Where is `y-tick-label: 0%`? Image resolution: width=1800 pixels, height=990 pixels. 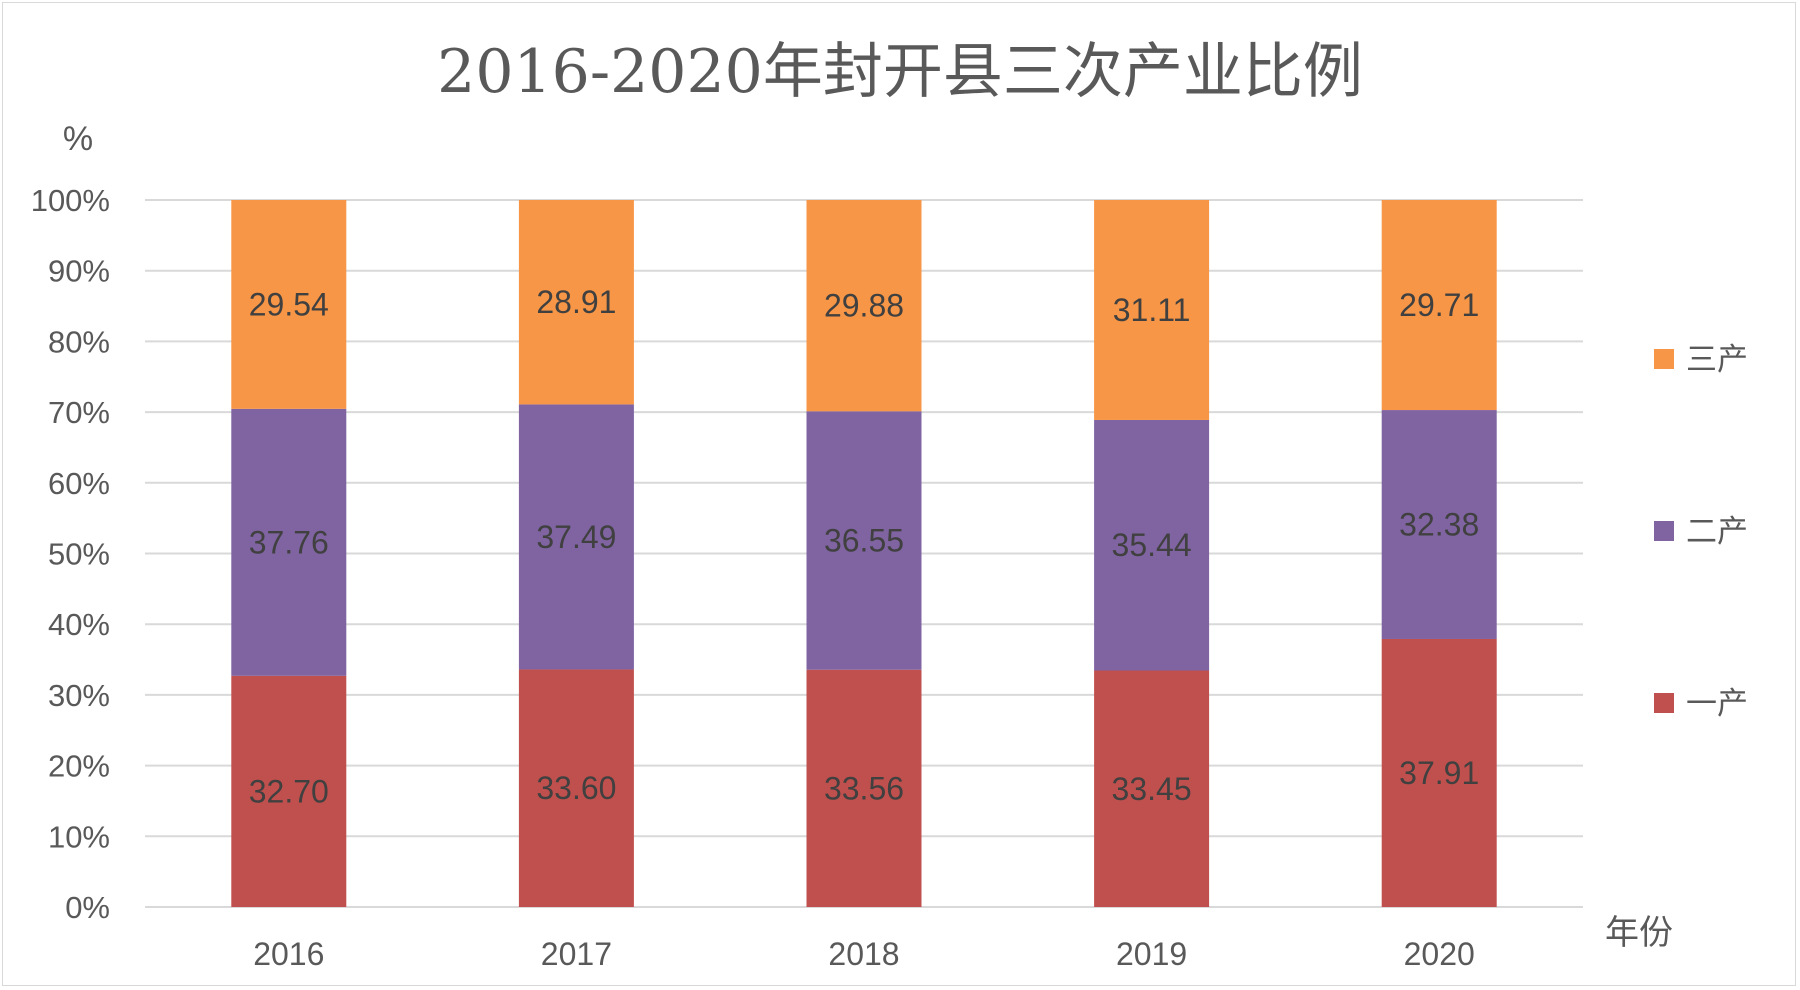
y-tick-label: 0% is located at coordinates (87, 907).